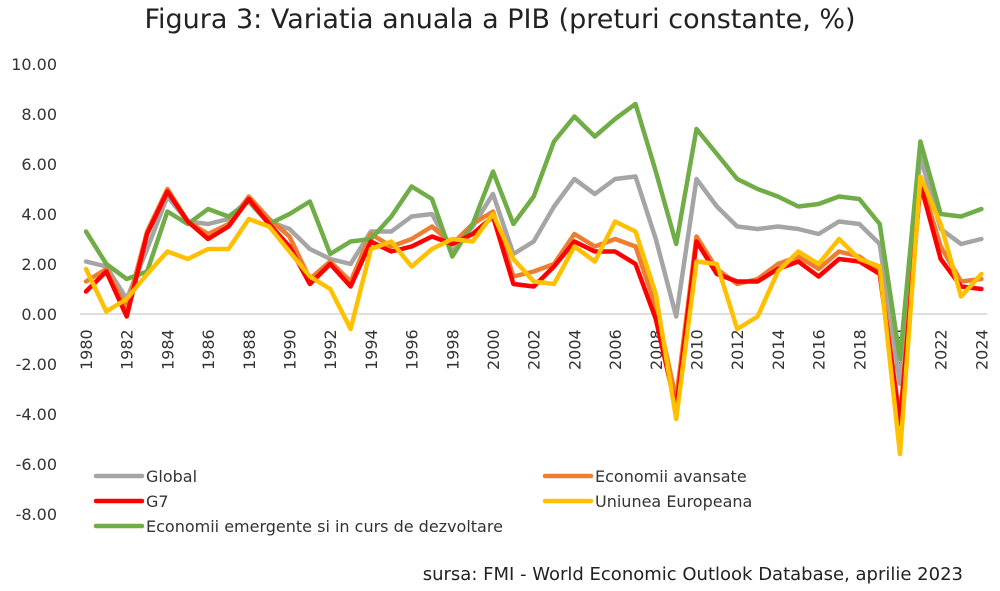 This screenshot has width=1000, height=591. I want to click on x-tick-label: 1986, so click(208, 349).